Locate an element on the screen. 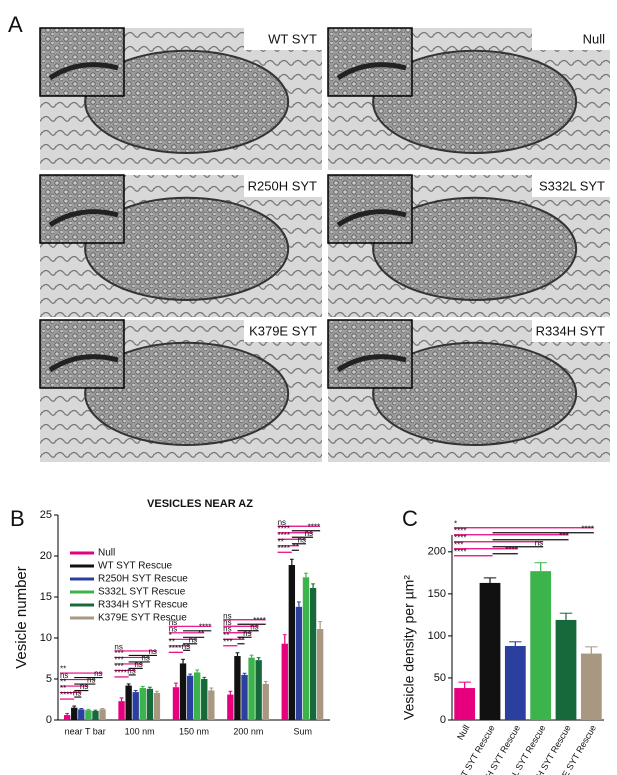 The height and width of the screenshot is (775, 617). y-tick-label: 10 is located at coordinates (46, 638).